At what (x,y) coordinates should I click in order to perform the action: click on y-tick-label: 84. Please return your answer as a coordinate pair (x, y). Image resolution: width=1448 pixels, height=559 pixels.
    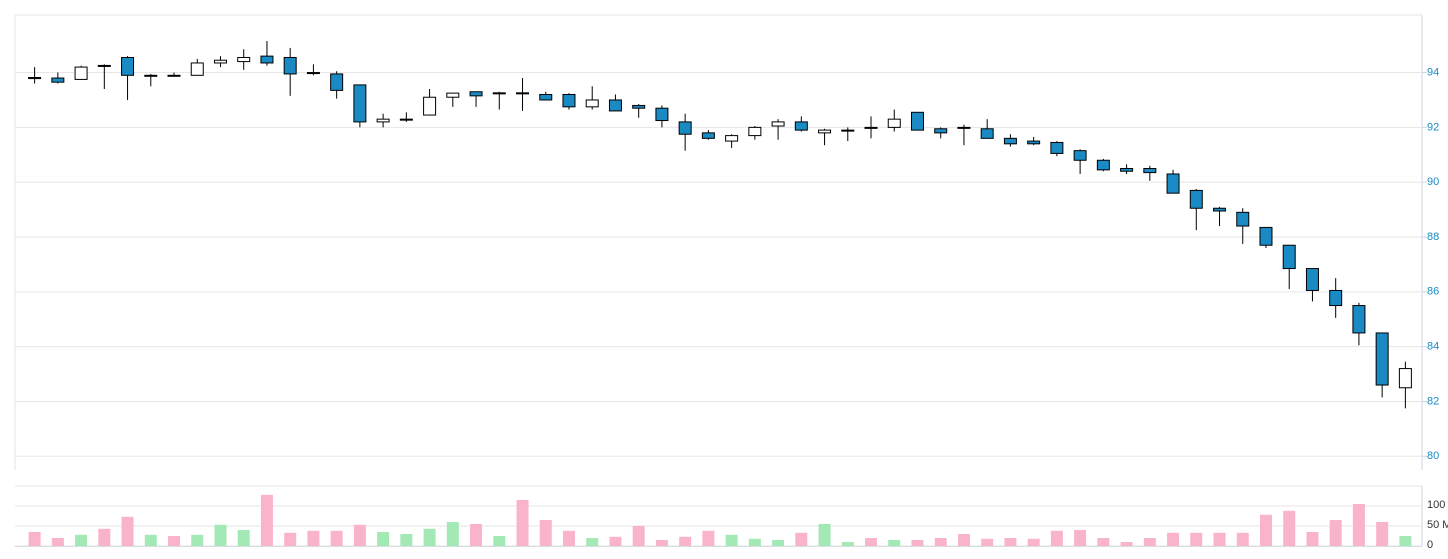
    Looking at the image, I should click on (1433, 347).